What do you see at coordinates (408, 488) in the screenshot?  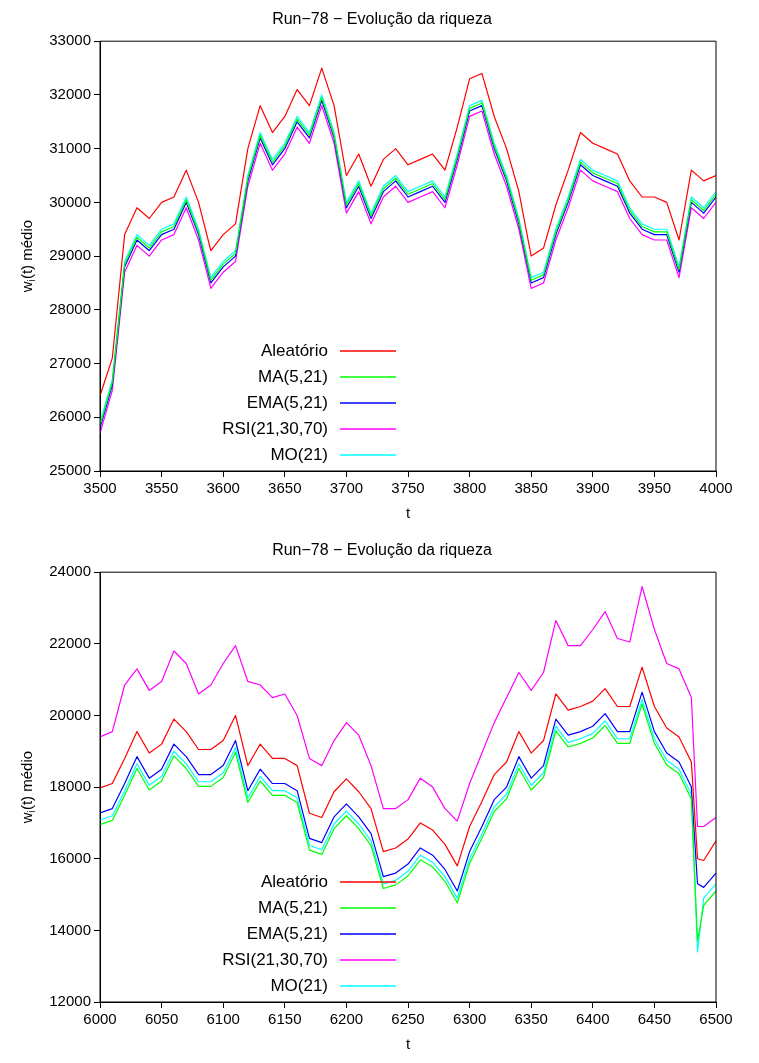 I see `x-tick-label: 3750` at bounding box center [408, 488].